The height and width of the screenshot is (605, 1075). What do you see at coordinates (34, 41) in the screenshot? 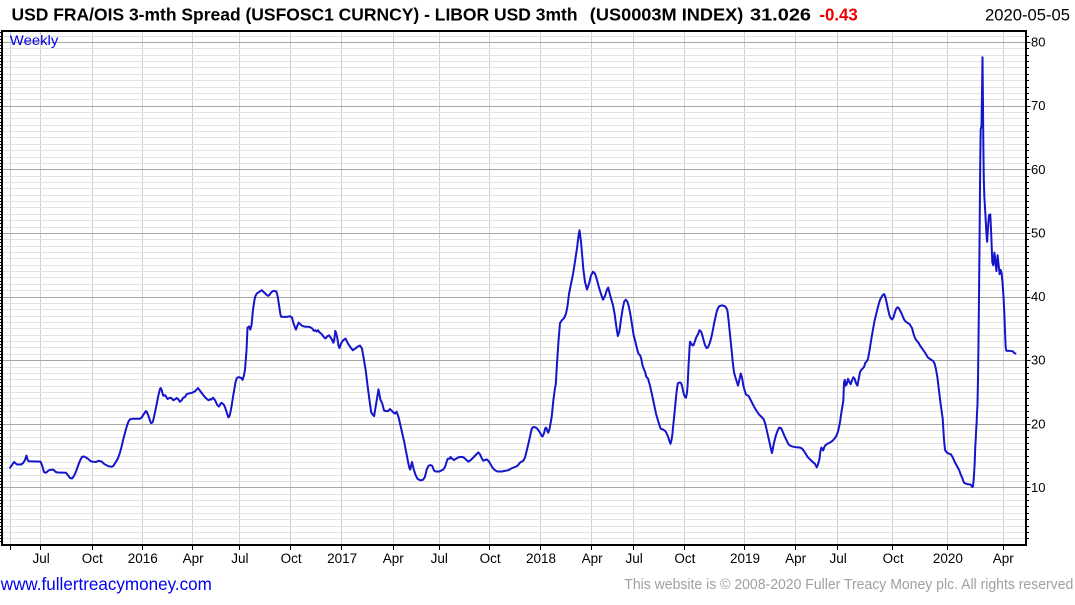
I see `svg-text: Weekly` at bounding box center [34, 41].